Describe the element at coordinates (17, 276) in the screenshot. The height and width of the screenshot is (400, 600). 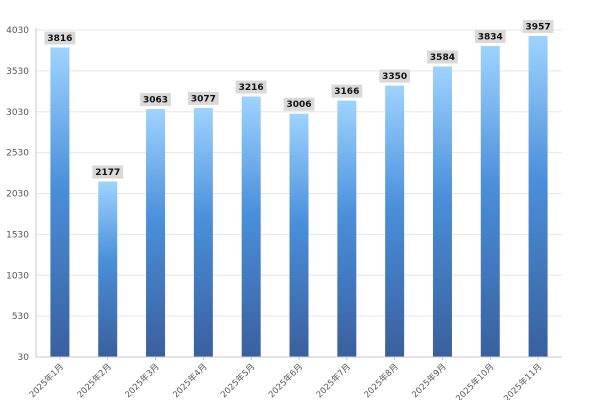
I see `y-tick-label: 1030` at that location.